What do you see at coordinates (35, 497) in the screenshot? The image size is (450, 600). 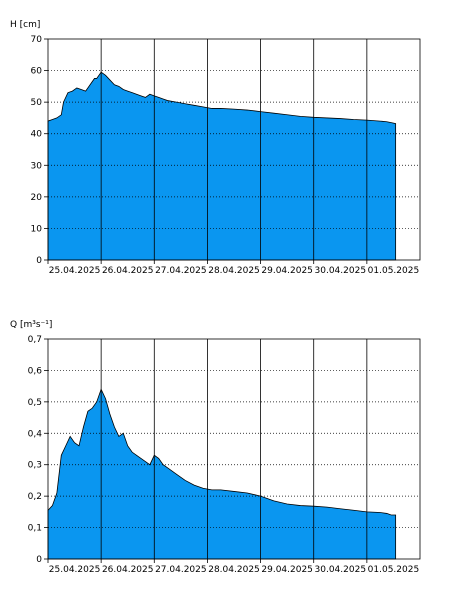 I see `y-tick-label: 0,2` at bounding box center [35, 497].